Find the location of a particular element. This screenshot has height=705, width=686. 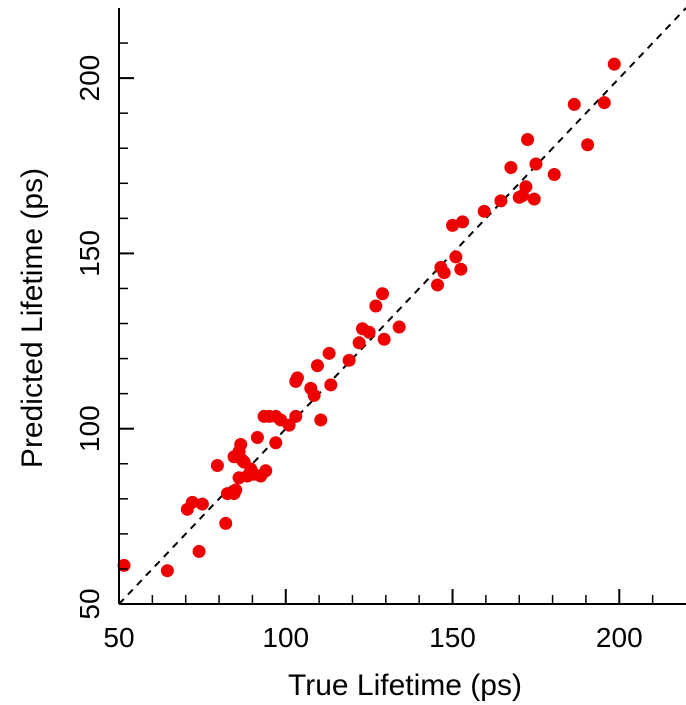

y-tick-label: 100 is located at coordinates (89, 428).